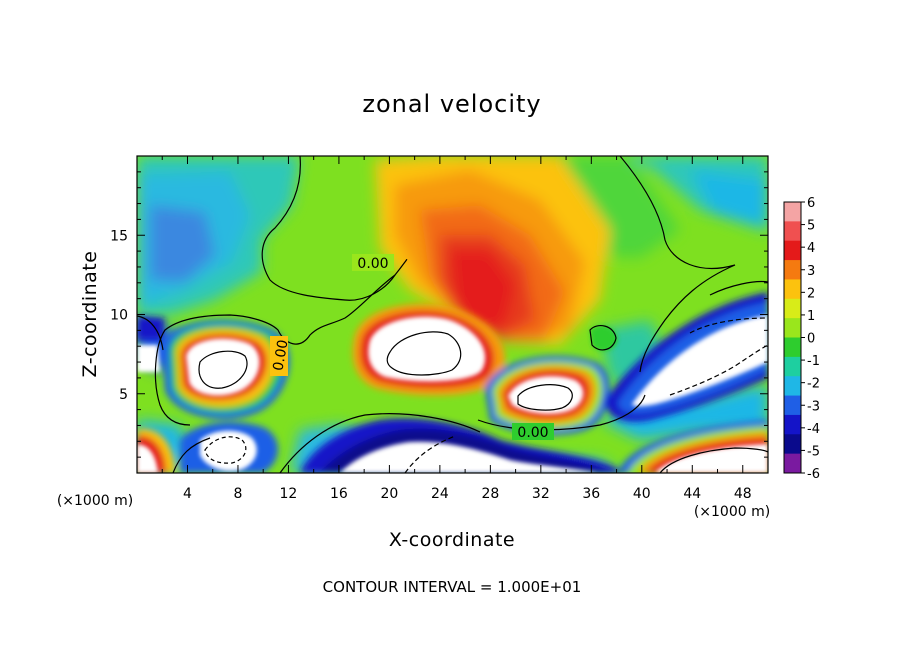 Image resolution: width=904 pixels, height=654 pixels. Describe the element at coordinates (541, 494) in the screenshot. I see `x-tick-label: 32` at that location.